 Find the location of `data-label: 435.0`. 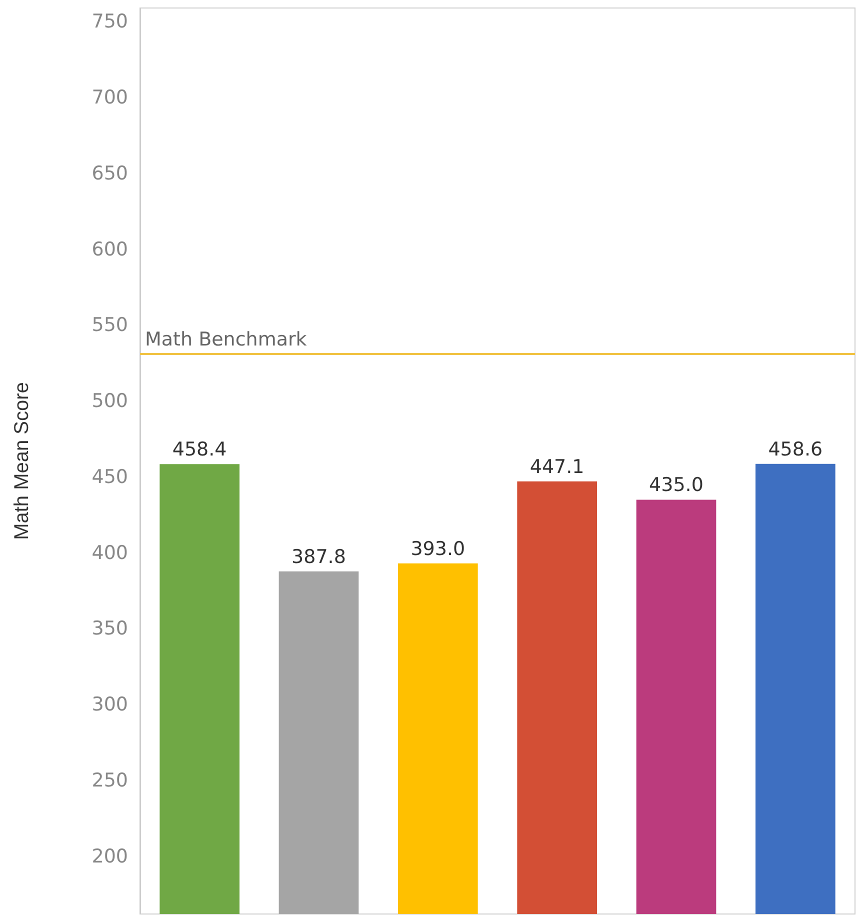

data-label: 435.0 is located at coordinates (676, 485).